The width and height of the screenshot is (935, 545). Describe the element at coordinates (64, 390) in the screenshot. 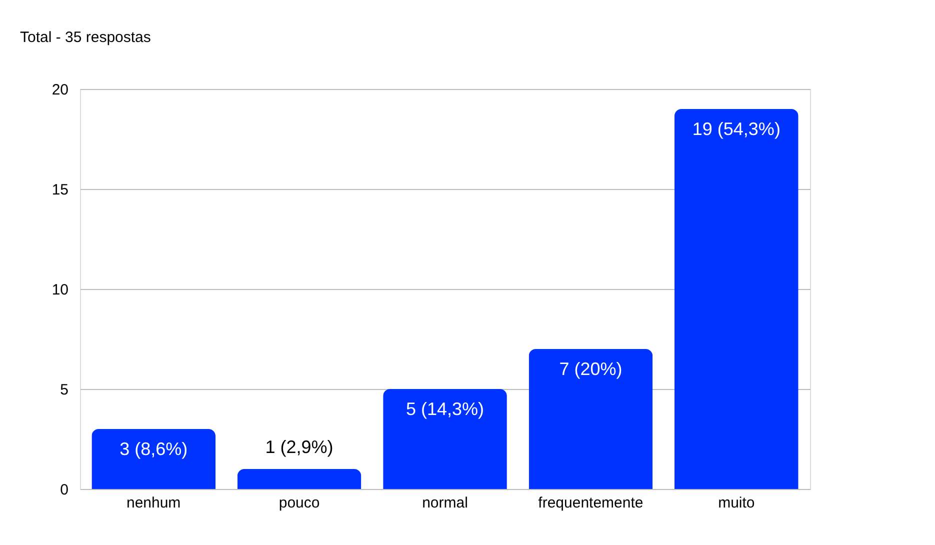

I see `y-tick-label: 5` at that location.